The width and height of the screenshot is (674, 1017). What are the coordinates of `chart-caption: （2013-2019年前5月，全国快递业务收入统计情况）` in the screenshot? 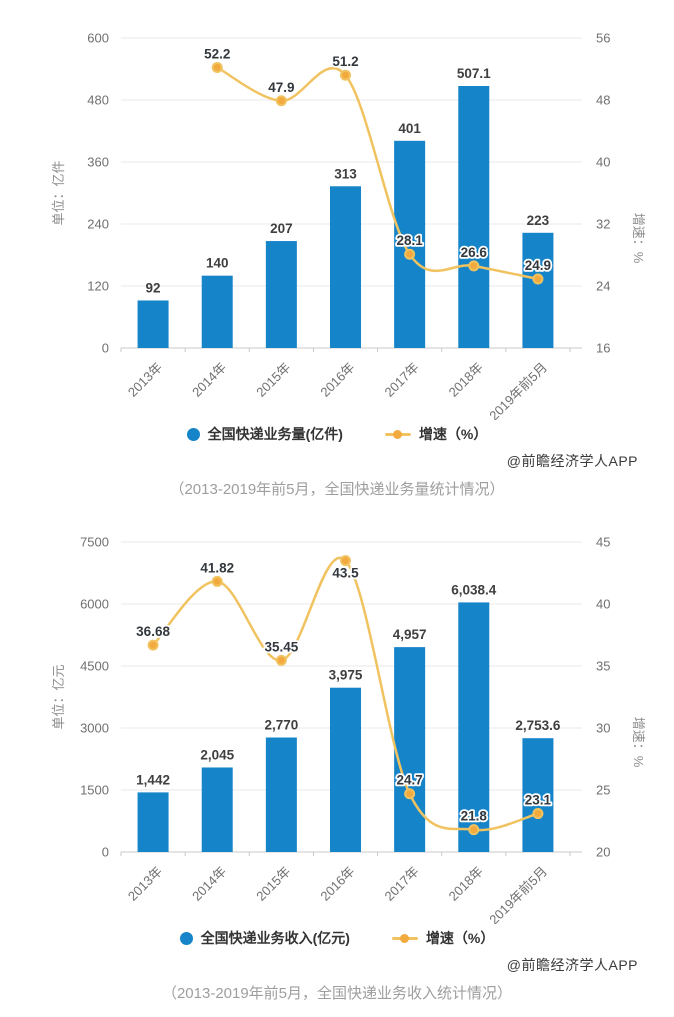 It's located at (337, 993).